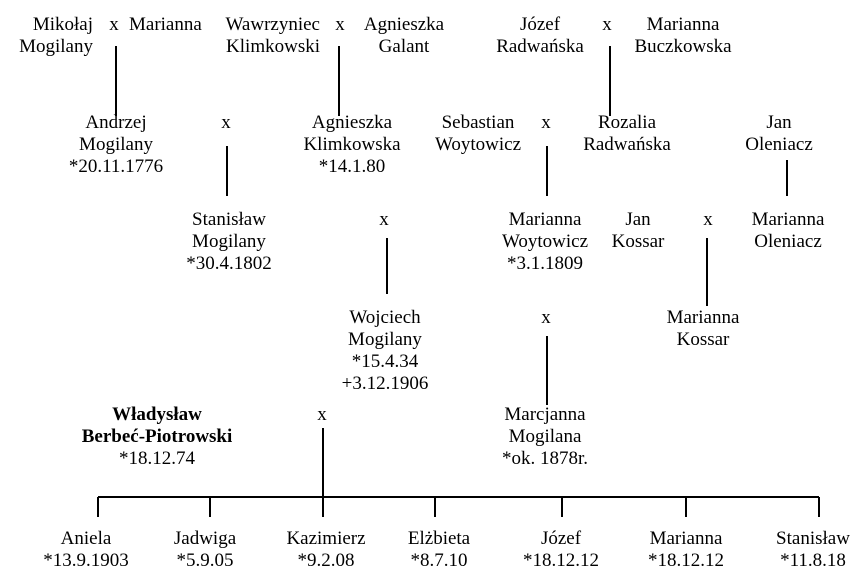 This screenshot has width=866, height=585. Describe the element at coordinates (545, 414) in the screenshot. I see `person-name: Marcjanna` at that location.